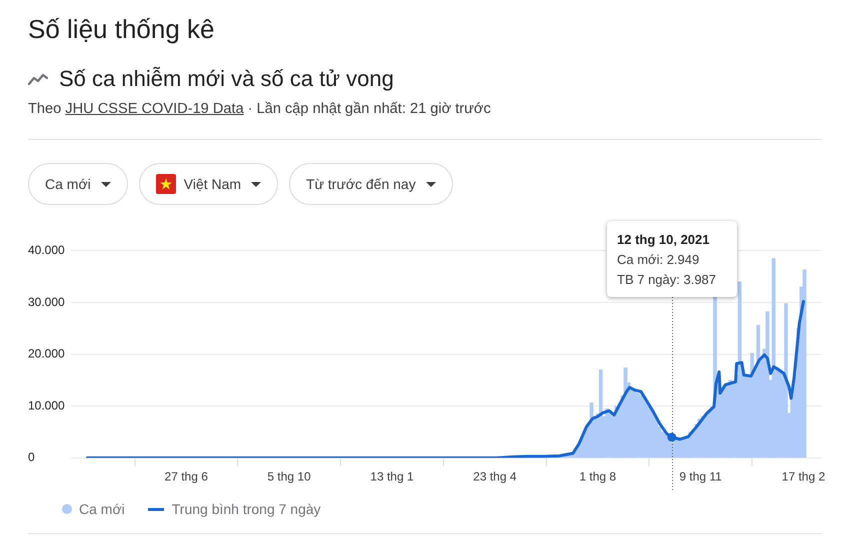 The width and height of the screenshot is (862, 536). I want to click on y-tick-label: 40.000, so click(47, 250).